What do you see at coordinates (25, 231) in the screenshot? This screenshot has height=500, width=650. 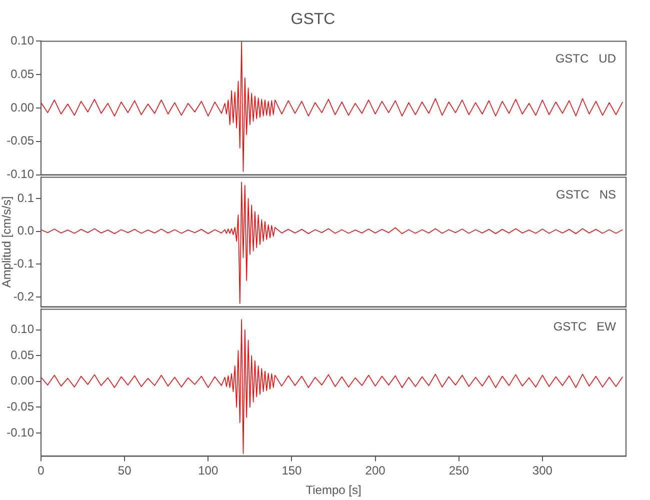 I see `y-tick-label: 0.0` at bounding box center [25, 231].